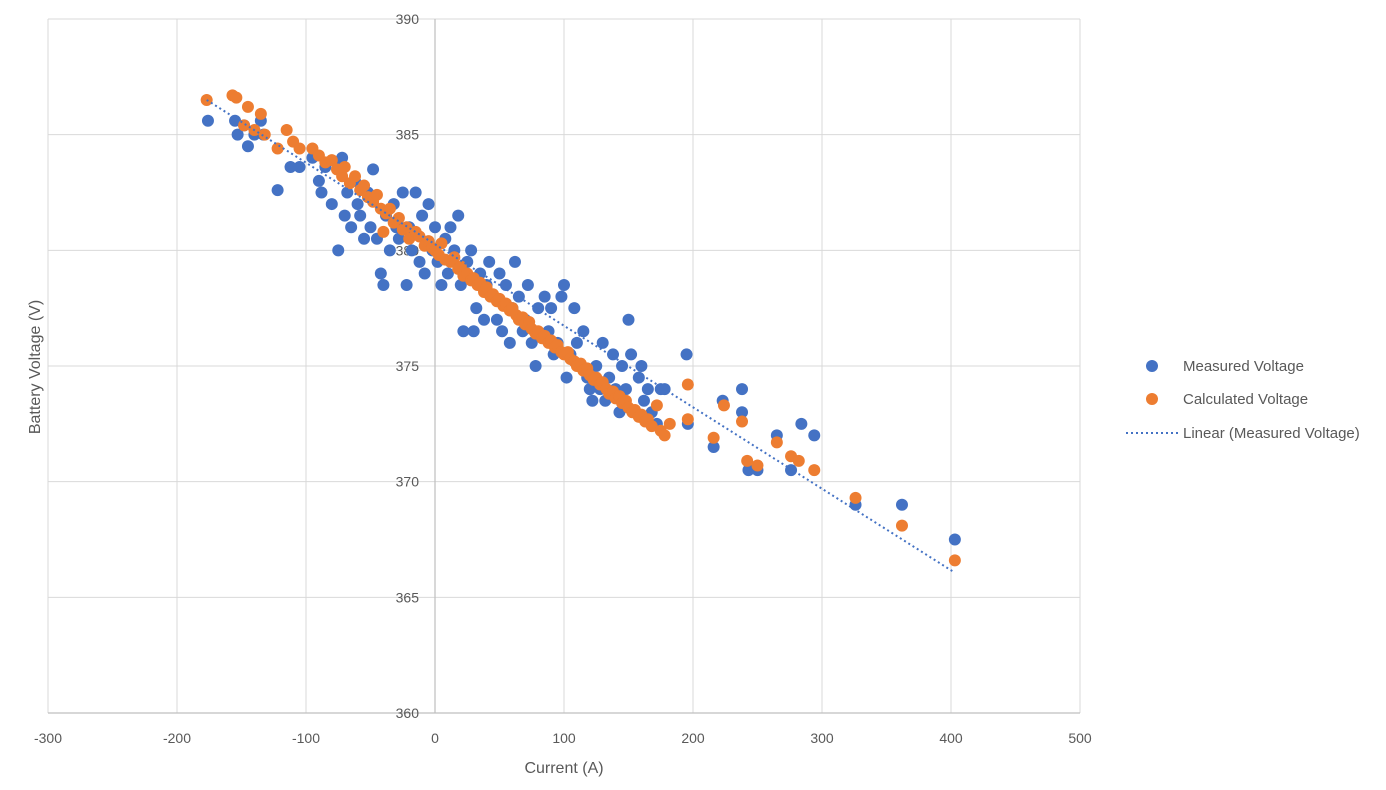 The height and width of the screenshot is (790, 1386). I want to click on y-tick-label: 385, so click(408, 135).